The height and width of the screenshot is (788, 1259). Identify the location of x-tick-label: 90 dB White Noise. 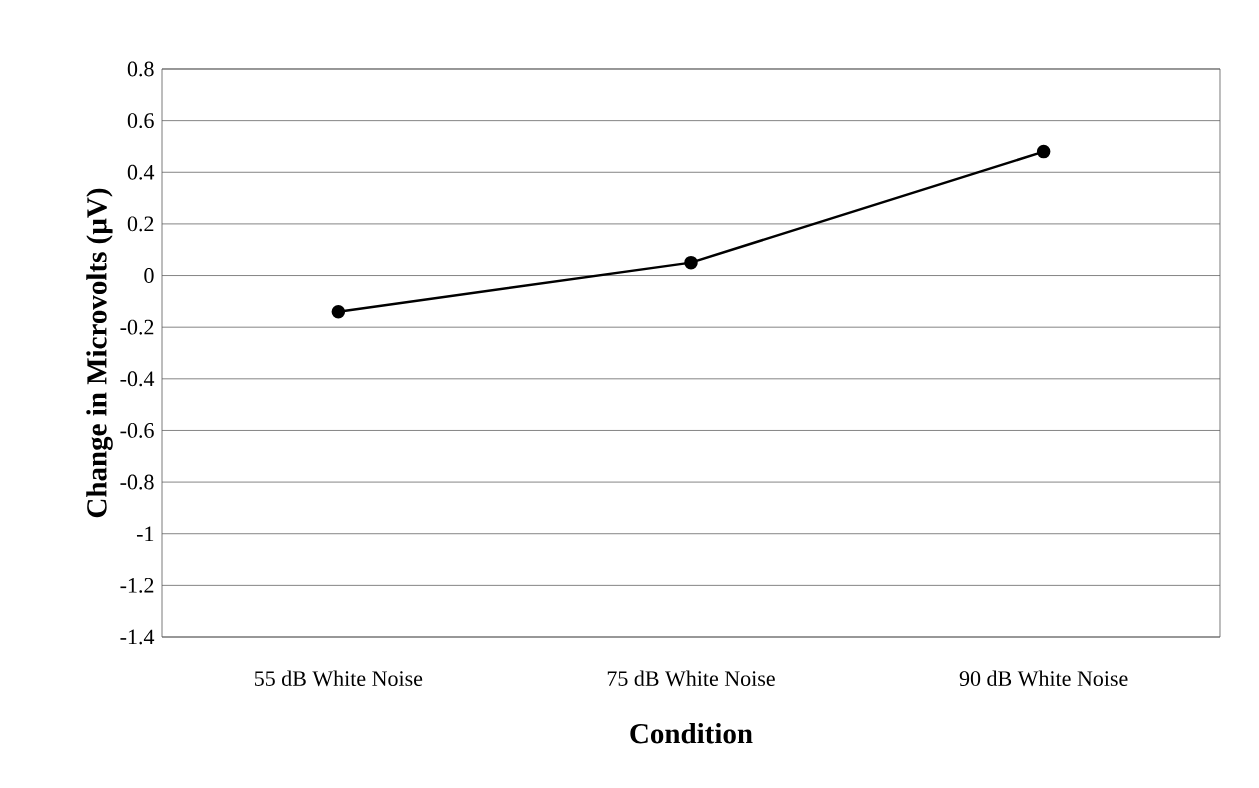
(1043, 678).